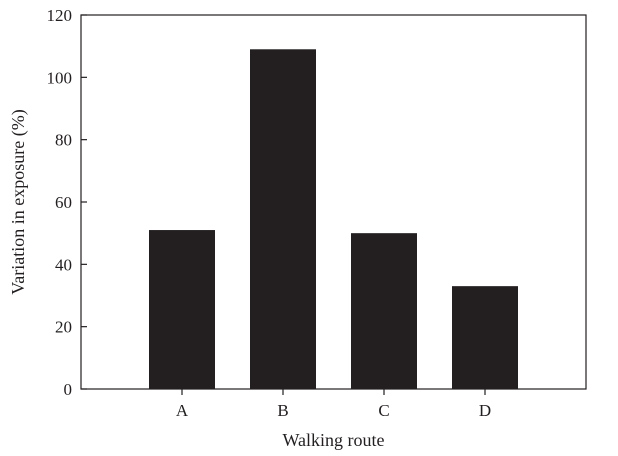 The image size is (618, 456). Describe the element at coordinates (63, 140) in the screenshot. I see `y-tick-label: 80` at that location.